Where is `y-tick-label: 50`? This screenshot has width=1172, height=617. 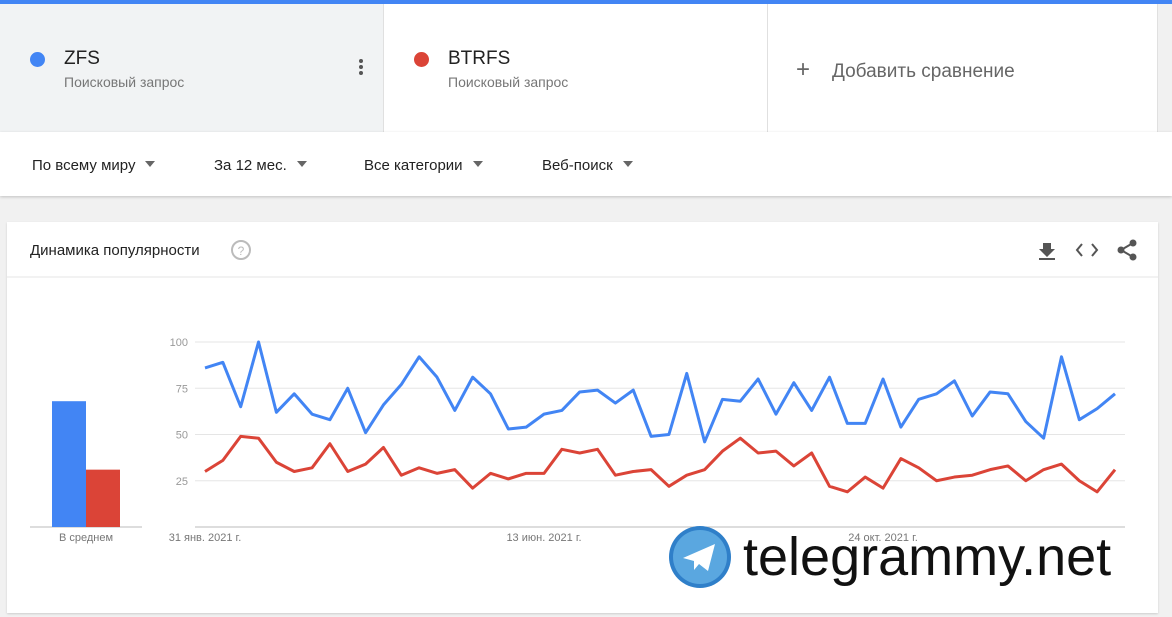
y-tick-label: 50 is located at coordinates (182, 436).